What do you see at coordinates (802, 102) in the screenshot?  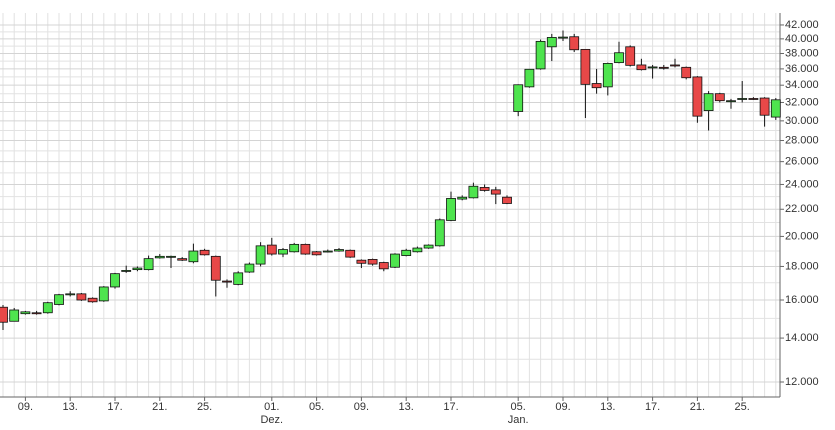 I see `y-tick-label: 32.000` at bounding box center [802, 102].